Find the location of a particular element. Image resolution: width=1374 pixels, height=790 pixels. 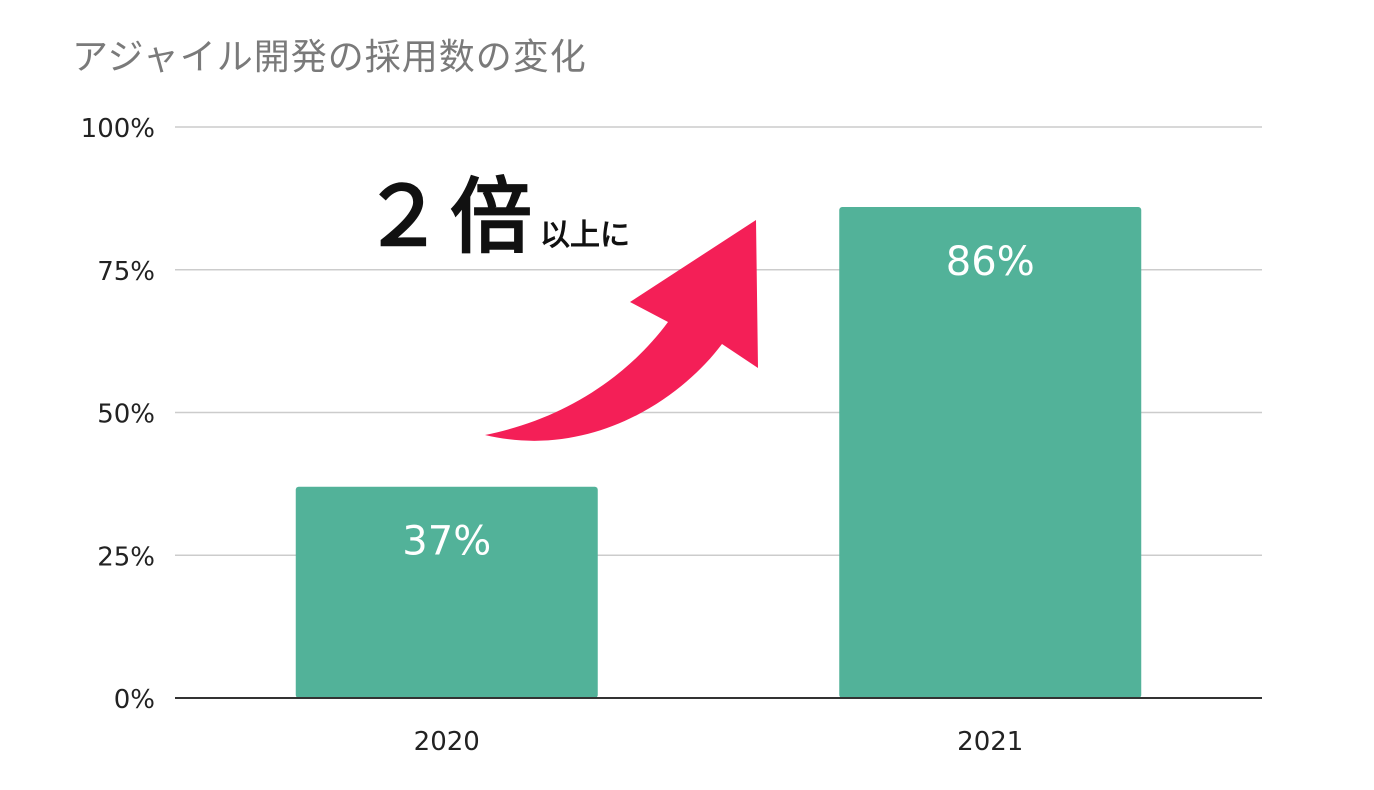

growth-callout: ２倍以上に is located at coordinates (496, 209).